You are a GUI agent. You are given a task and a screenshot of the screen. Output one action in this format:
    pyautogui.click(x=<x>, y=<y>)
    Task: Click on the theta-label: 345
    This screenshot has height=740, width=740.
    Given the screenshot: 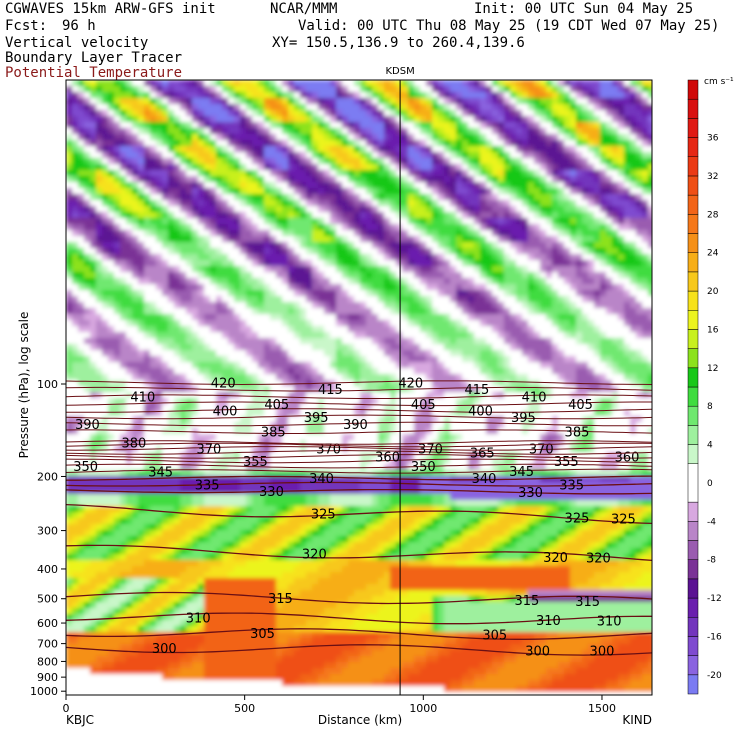 What is the action you would take?
    pyautogui.click(x=521, y=472)
    